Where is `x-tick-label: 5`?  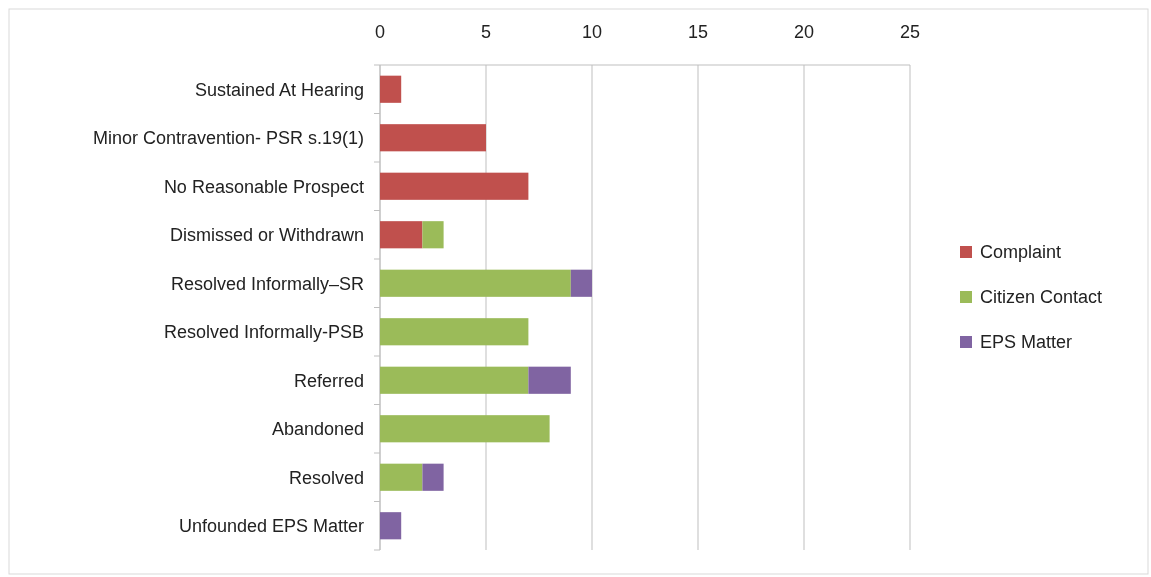 x-tick-label: 5 is located at coordinates (486, 32).